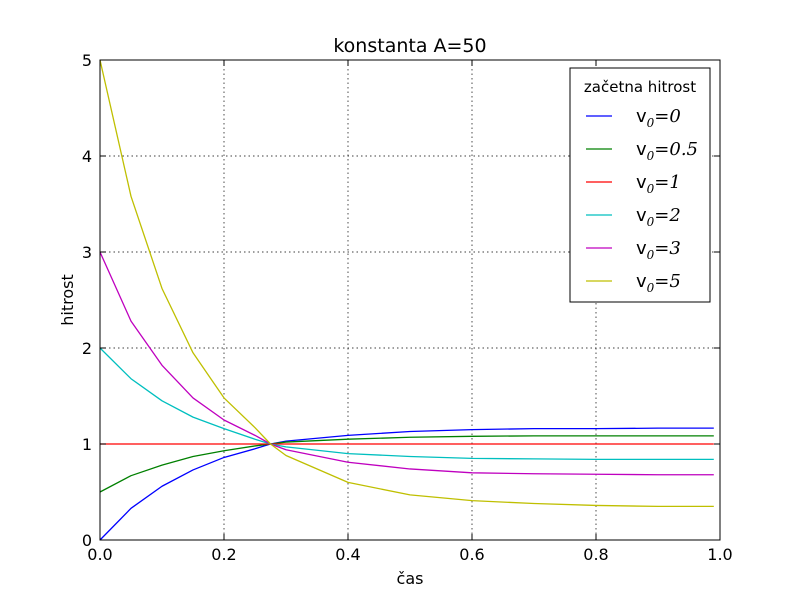 The height and width of the screenshot is (600, 800). I want to click on legend-label-1: v0=0.5, so click(667, 151).